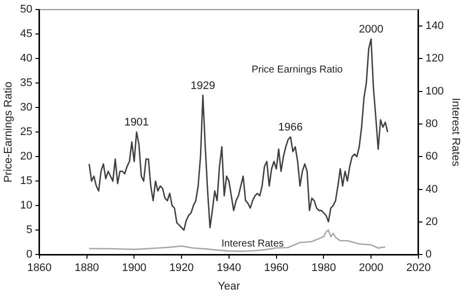 The height and width of the screenshot is (295, 468). I want to click on series-label: Interest Rates, so click(252, 244).